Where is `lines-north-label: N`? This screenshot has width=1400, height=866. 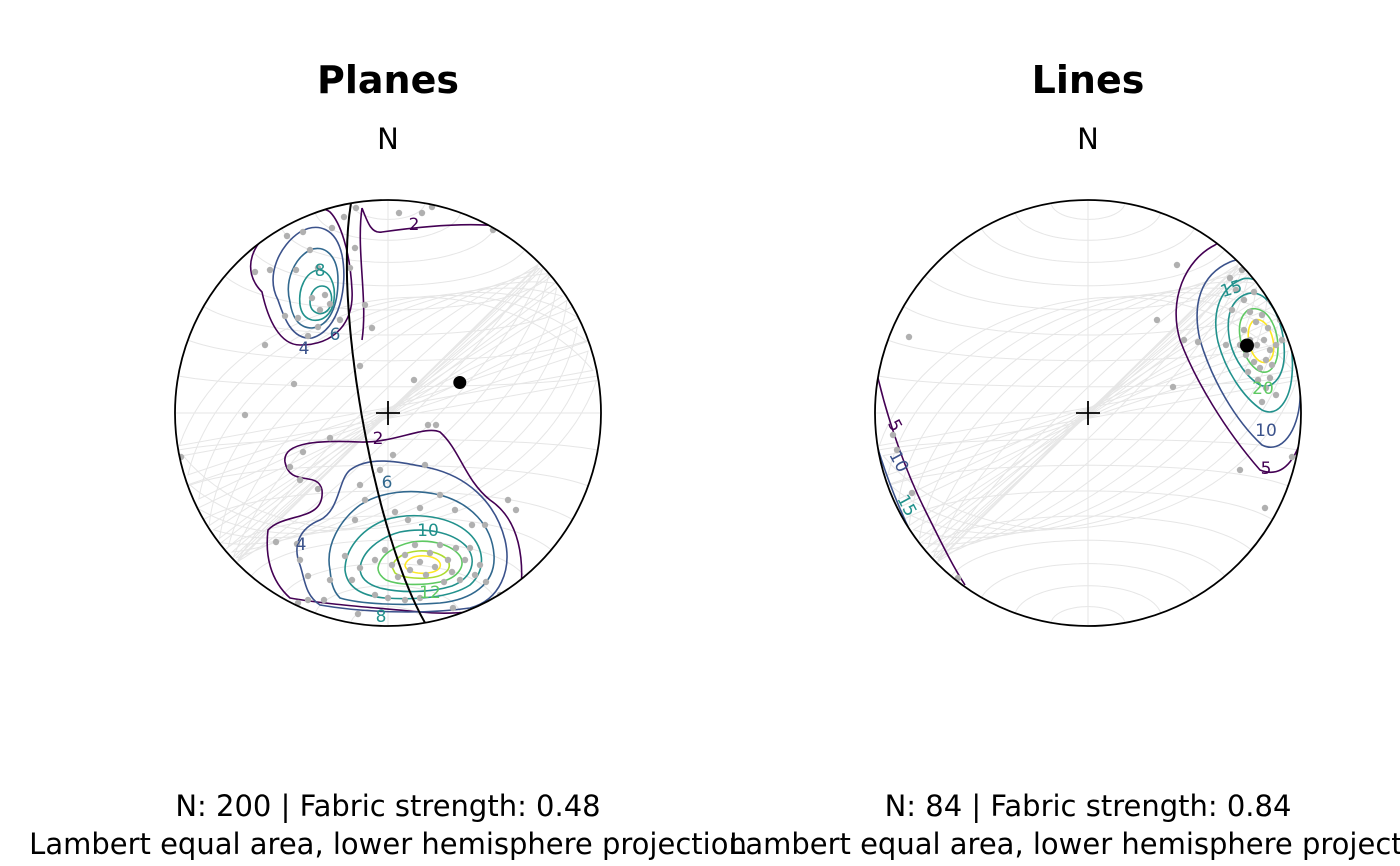 lines-north-label: N is located at coordinates (1088, 139).